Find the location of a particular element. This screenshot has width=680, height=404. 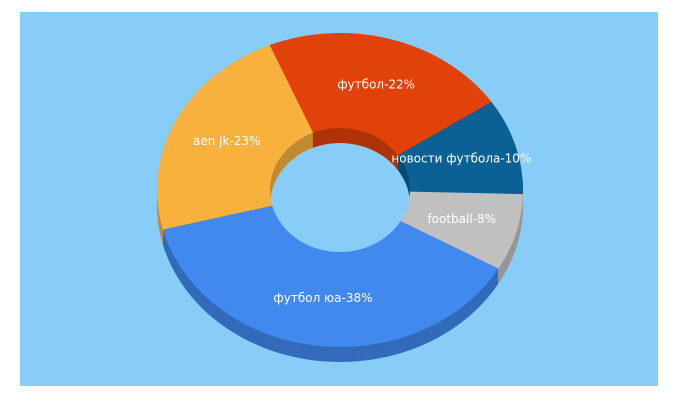

slice-label: футбол юа-38% is located at coordinates (322, 298).